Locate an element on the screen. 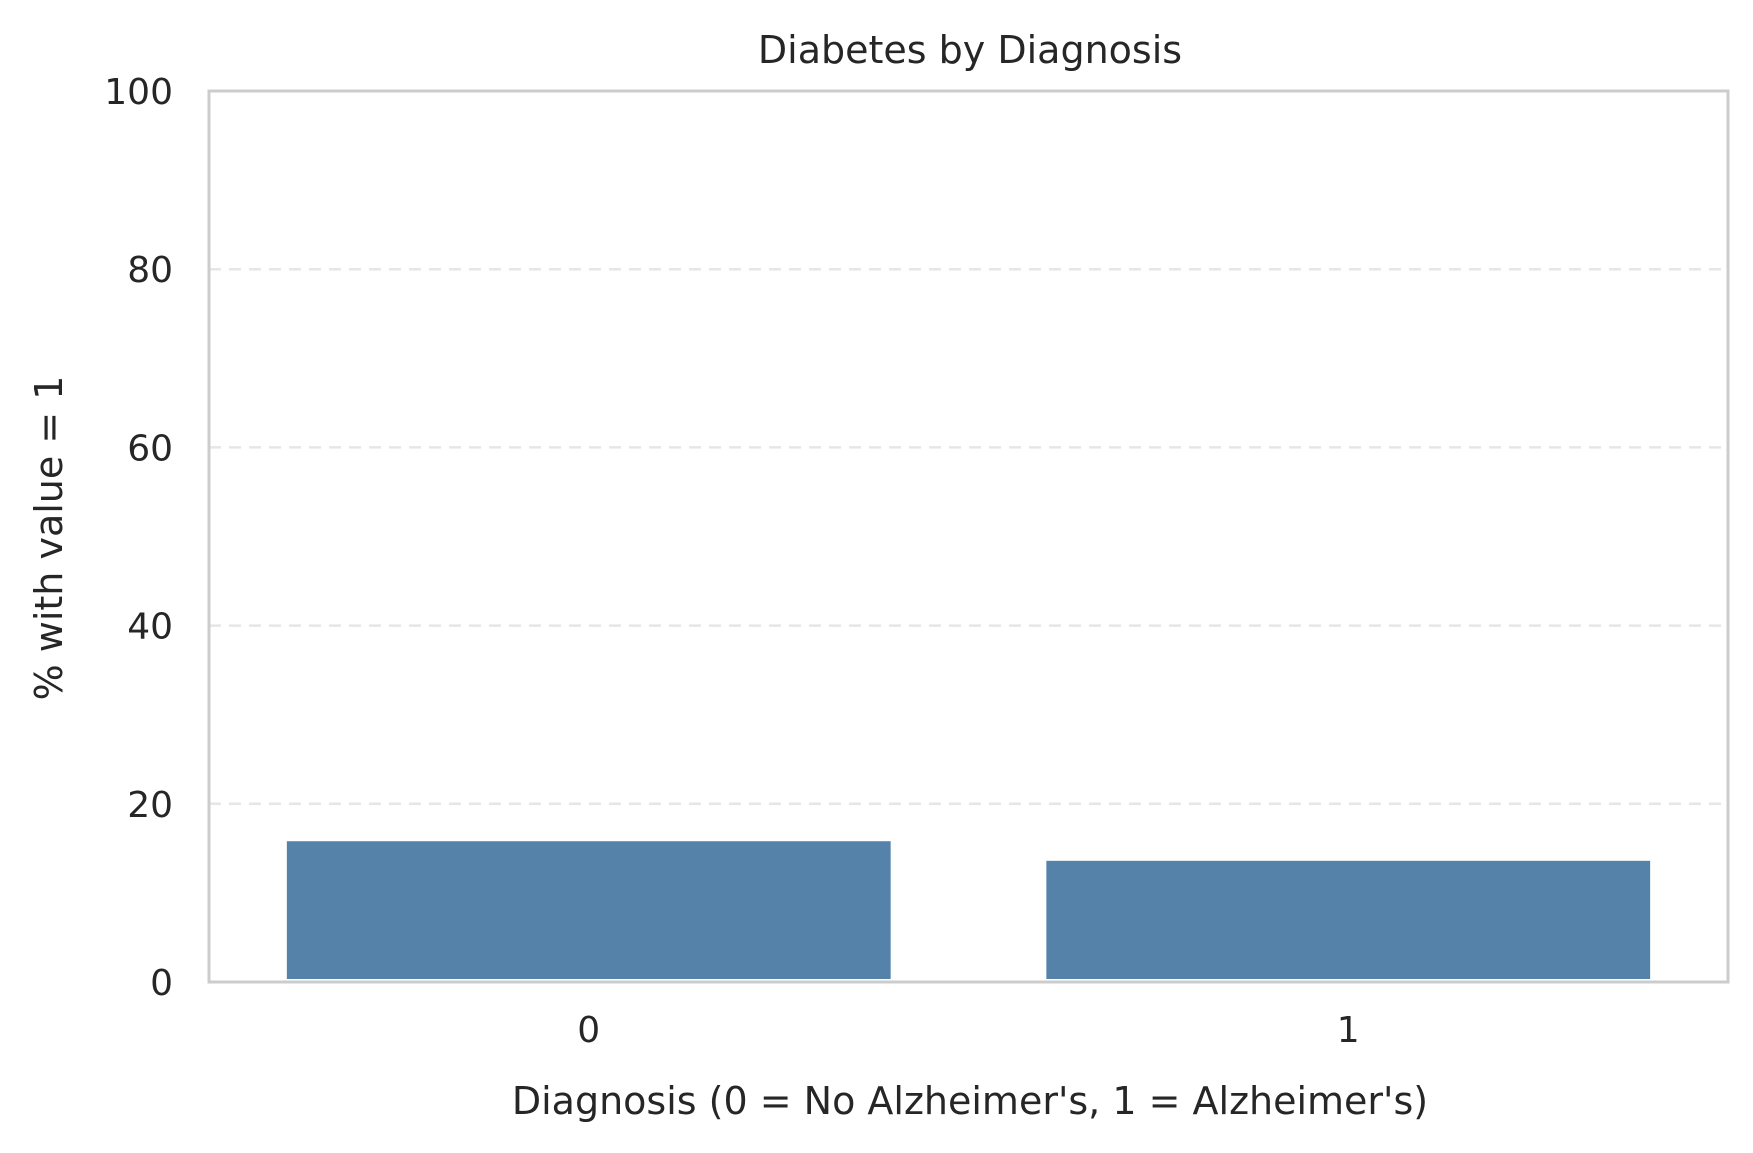 This screenshot has width=1753, height=1153. bar-layer is located at coordinates (968, 910).